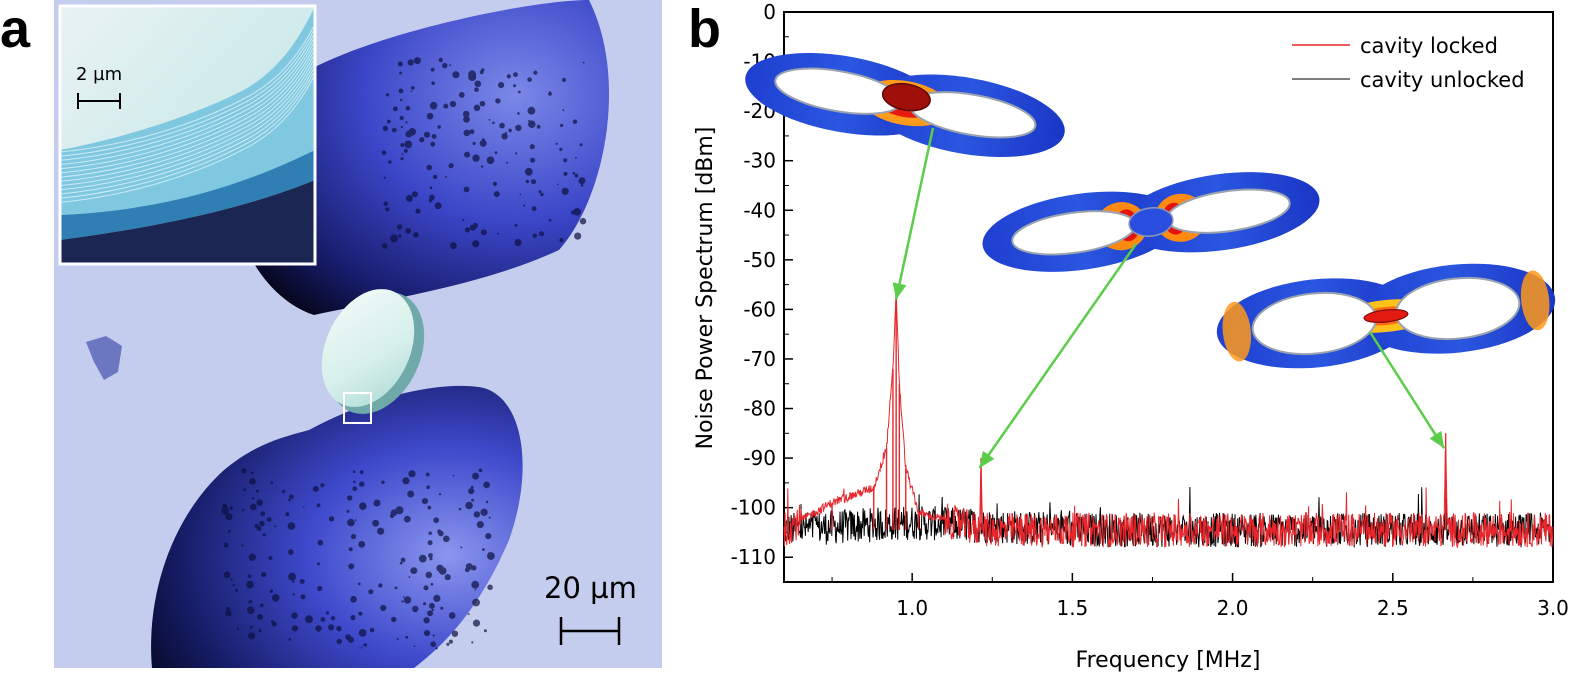 Image resolution: width=1573 pixels, height=675 pixels. I want to click on x-tick-label: 3.0, so click(1553, 608).